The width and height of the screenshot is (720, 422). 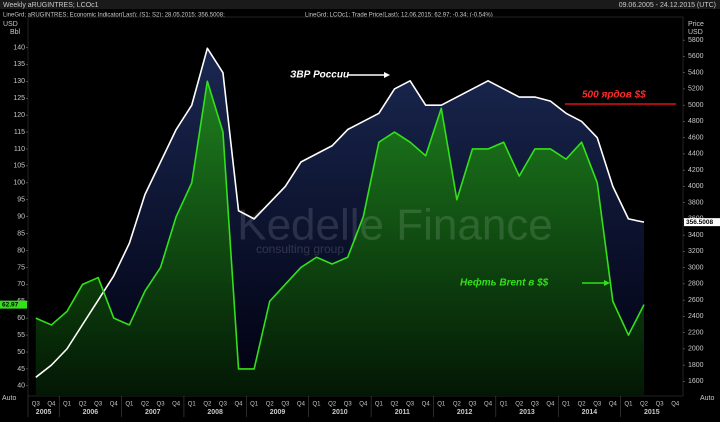 What do you see at coordinates (19, 183) in the screenshot?
I see `y-tick-label: 100` at bounding box center [19, 183].